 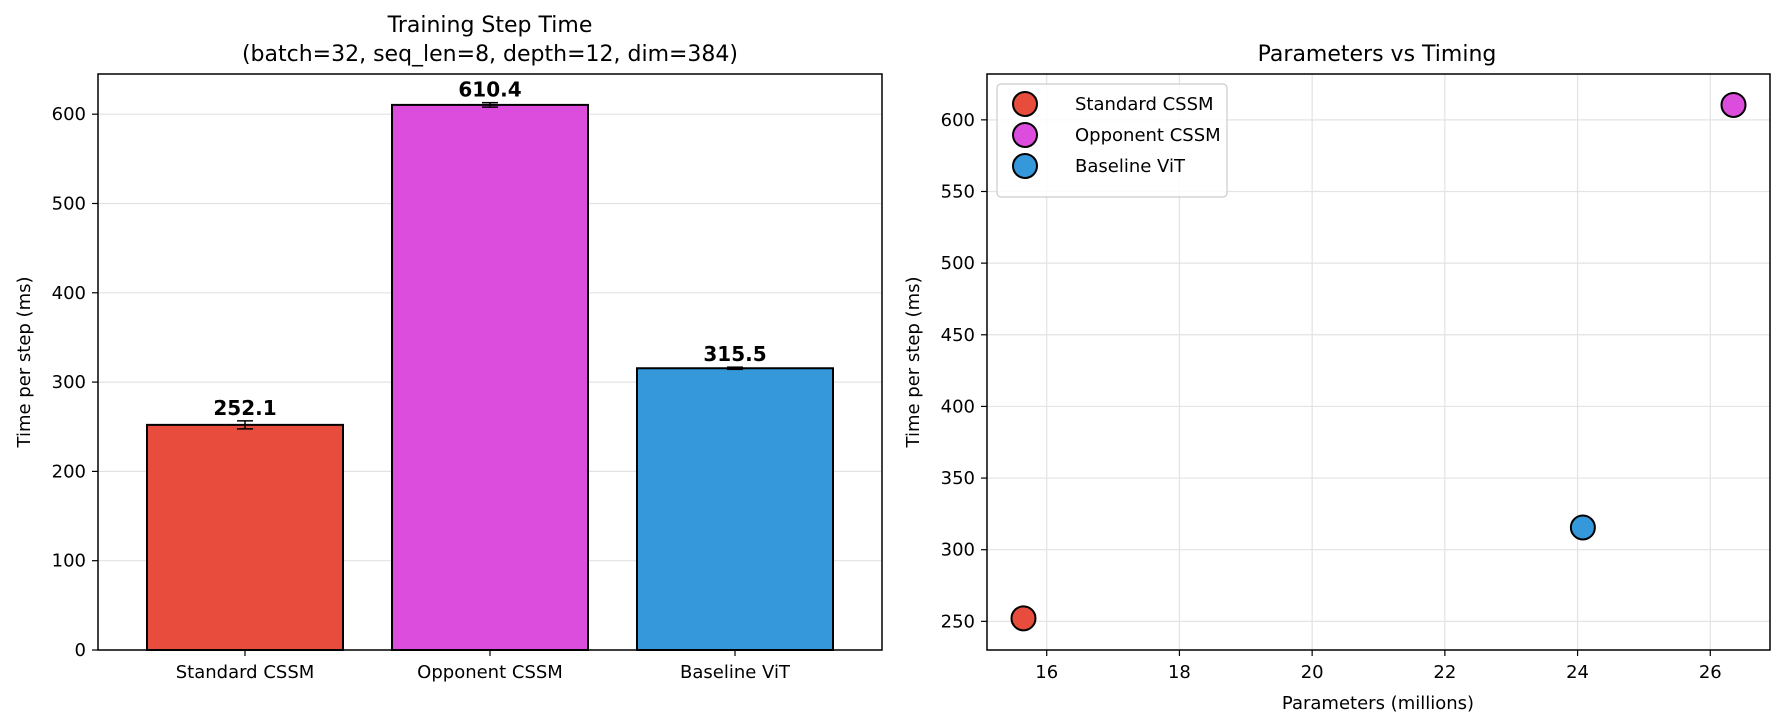 What do you see at coordinates (1378, 703) in the screenshot?
I see `scatter-chart-x-axis-label: Parameters (millions)` at bounding box center [1378, 703].